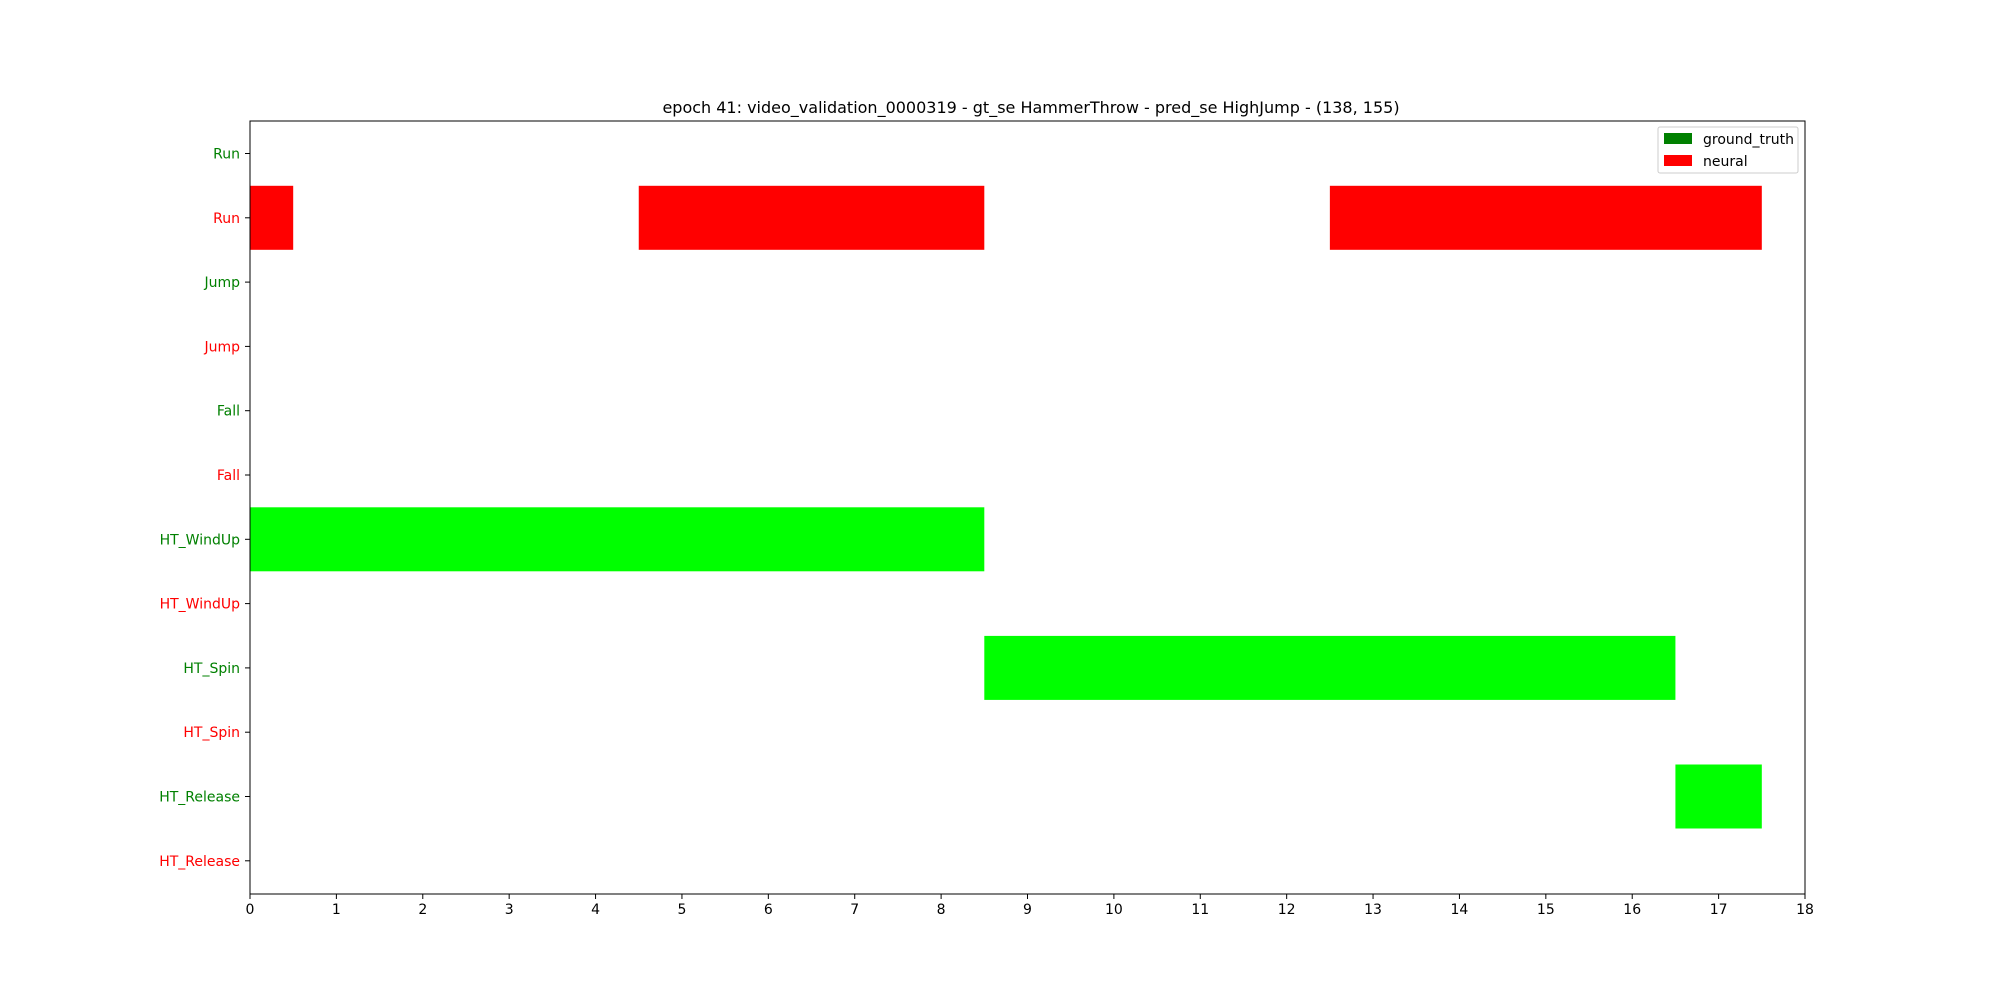 This screenshot has width=2000, height=1000. I want to click on x-tick-label: 4, so click(595, 910).